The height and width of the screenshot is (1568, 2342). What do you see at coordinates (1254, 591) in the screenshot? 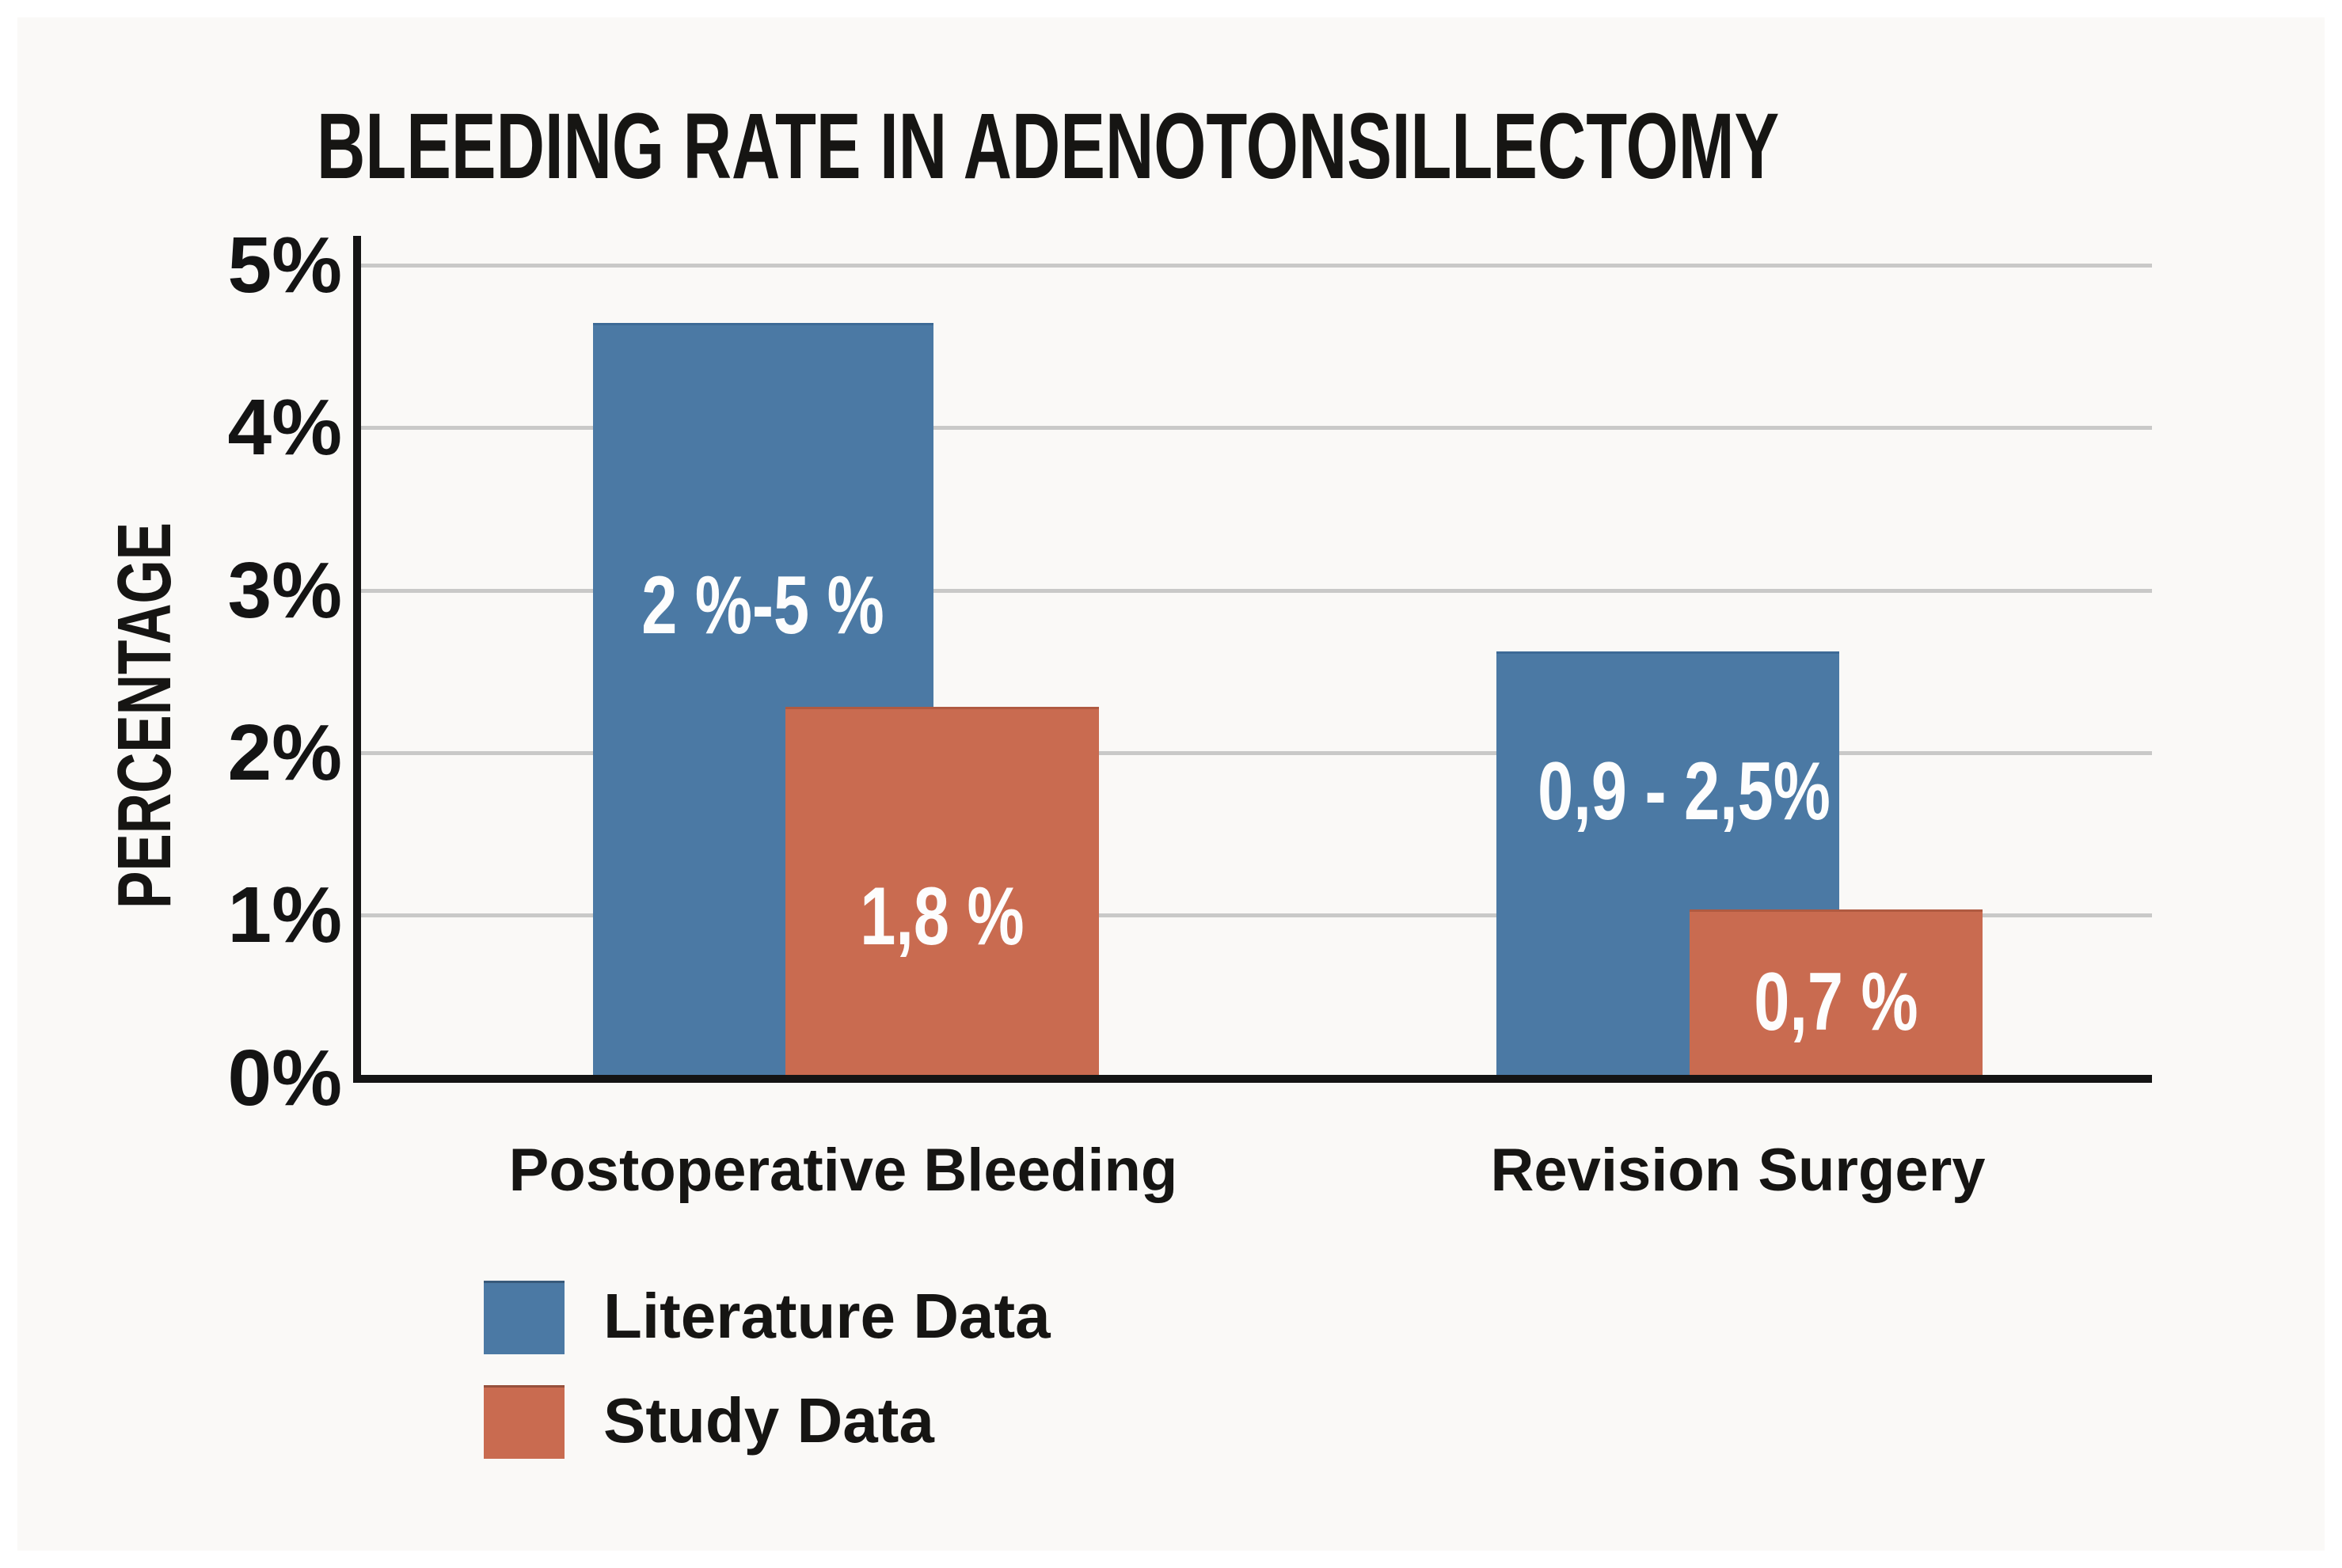
I see `gridline-3pct` at bounding box center [1254, 591].